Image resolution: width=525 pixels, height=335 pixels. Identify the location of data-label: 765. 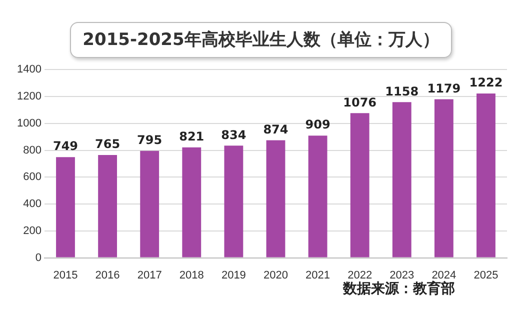
(107, 144).